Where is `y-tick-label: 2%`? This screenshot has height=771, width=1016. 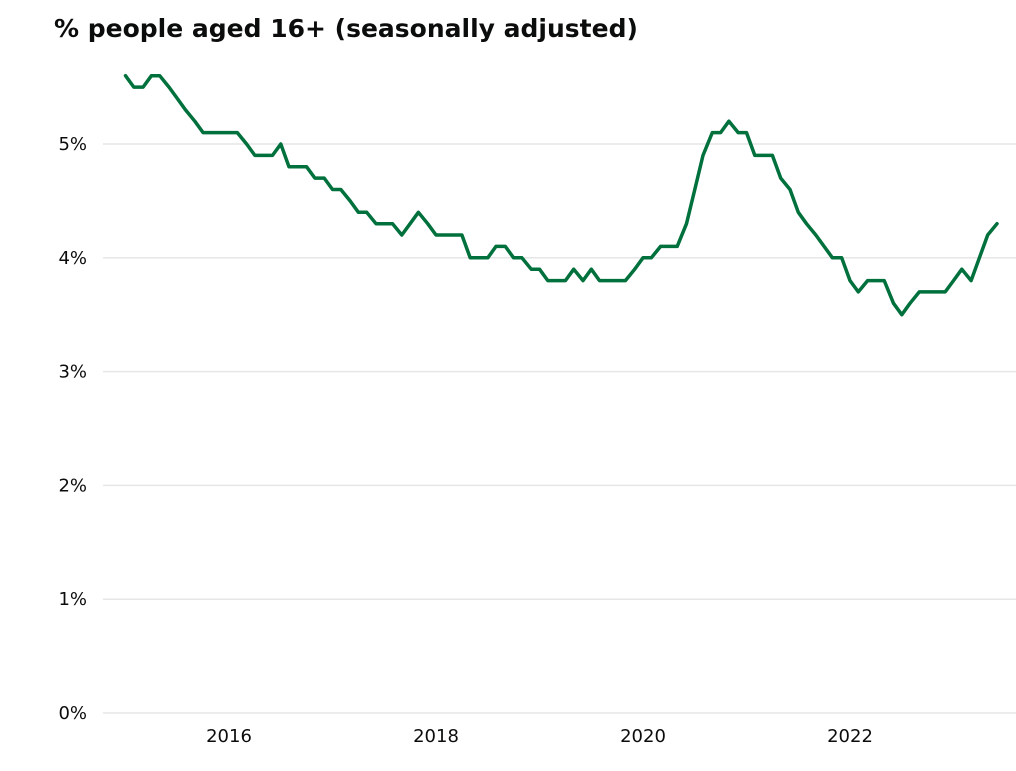 y-tick-label: 2% is located at coordinates (72, 485).